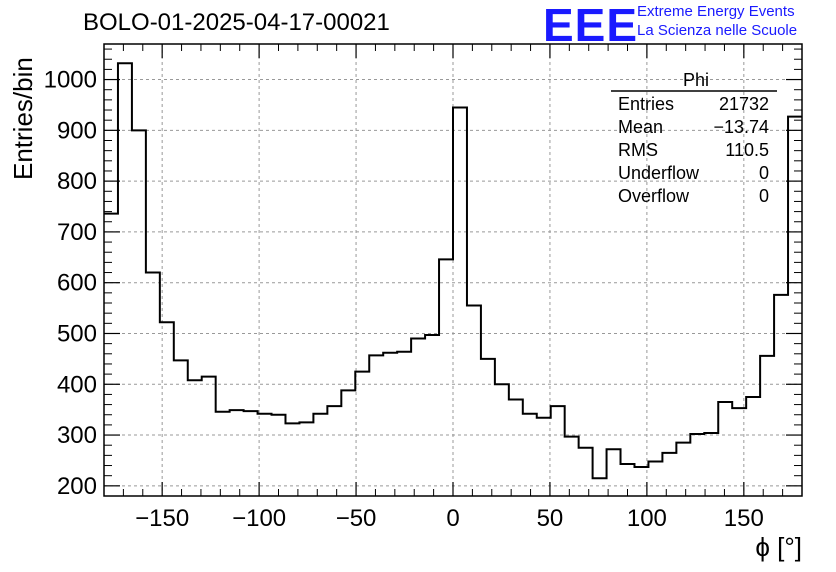 This screenshot has height=572, width=836. What do you see at coordinates (77, 130) in the screenshot?
I see `y-tick-label: 900` at bounding box center [77, 130].